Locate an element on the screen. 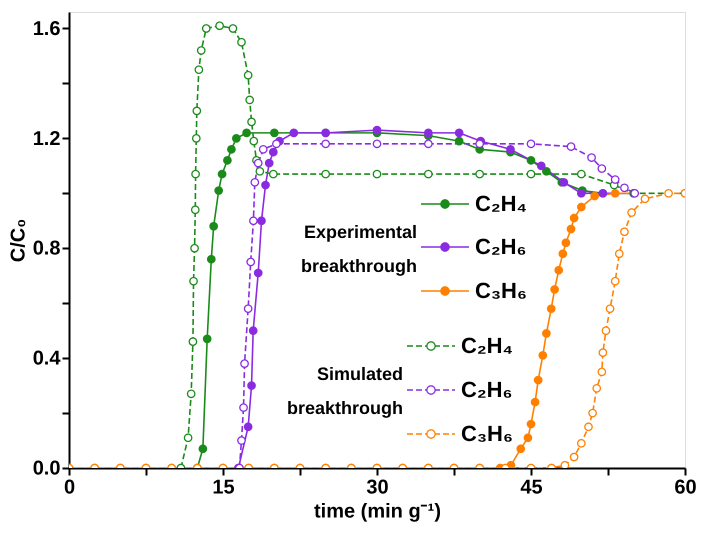 The width and height of the screenshot is (723, 539). y-tick-label: 0.4 is located at coordinates (47, 359).